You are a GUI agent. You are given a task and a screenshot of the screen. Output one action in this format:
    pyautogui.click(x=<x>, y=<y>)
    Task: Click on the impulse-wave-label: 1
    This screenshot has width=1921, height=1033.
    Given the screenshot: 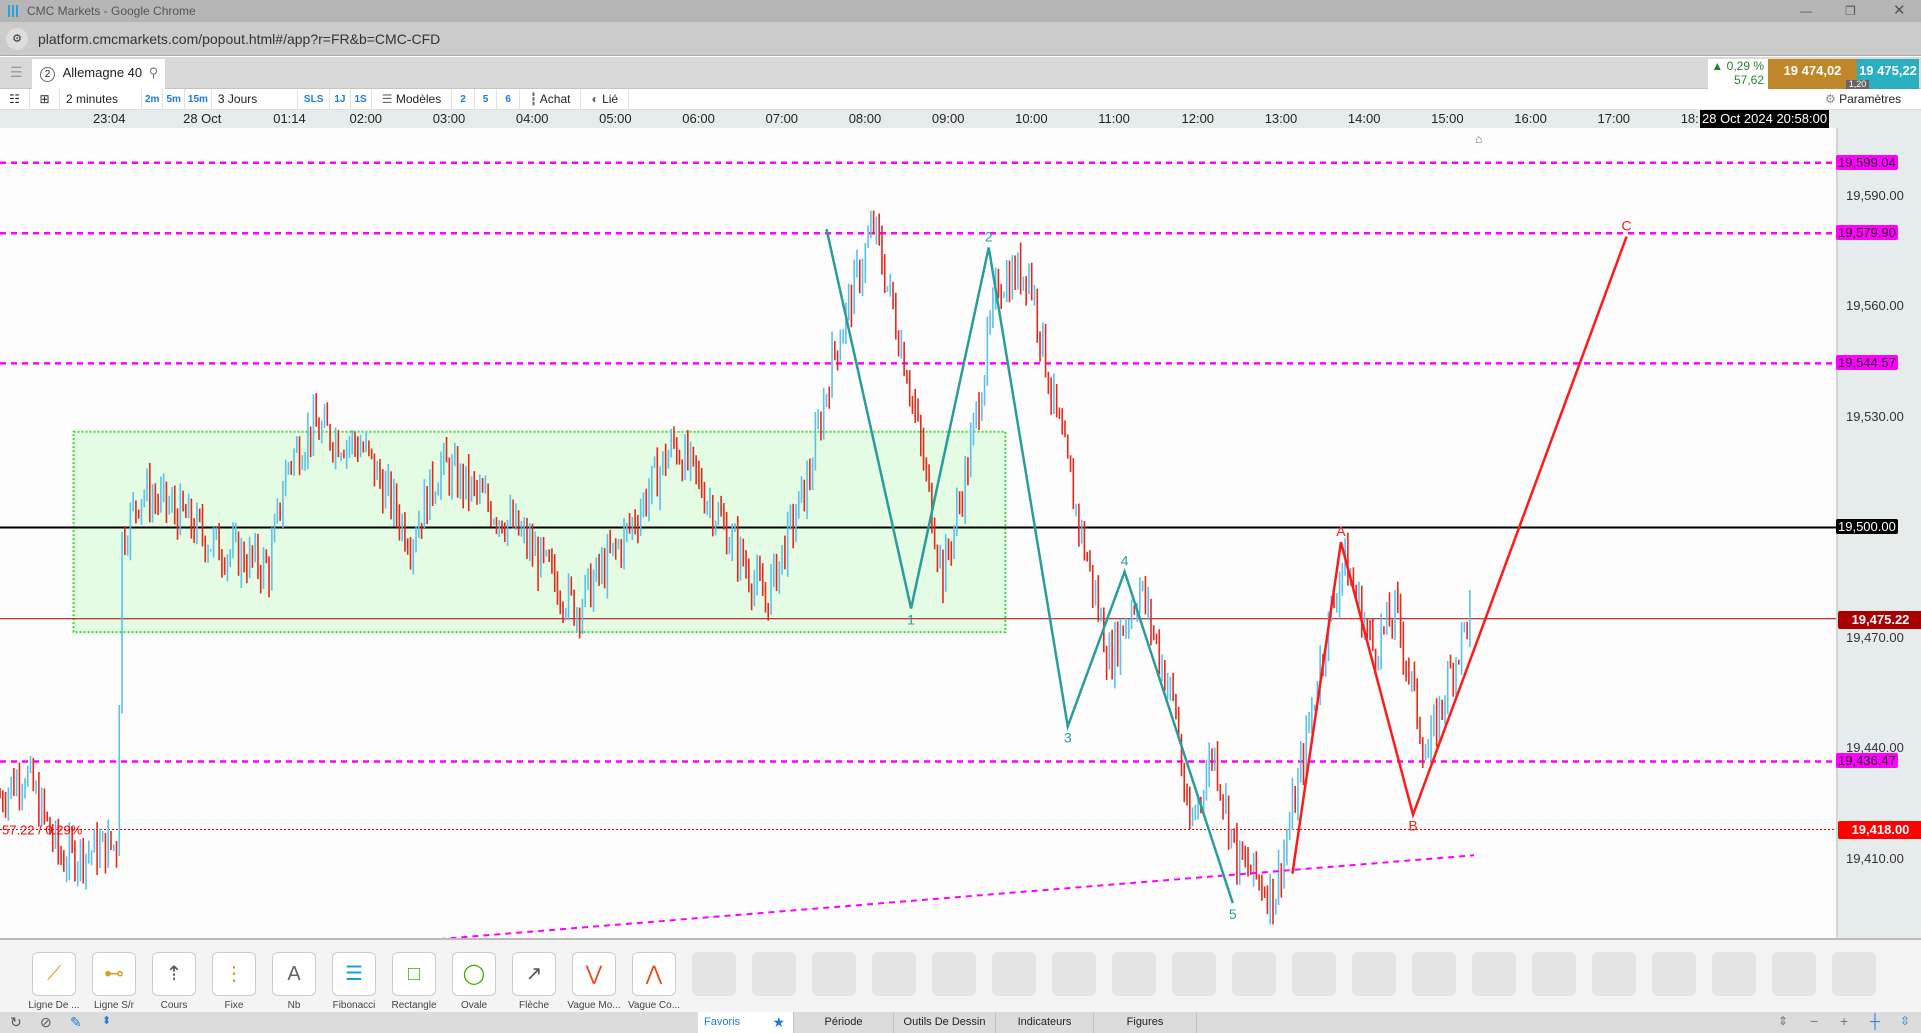 What is the action you would take?
    pyautogui.click(x=911, y=619)
    